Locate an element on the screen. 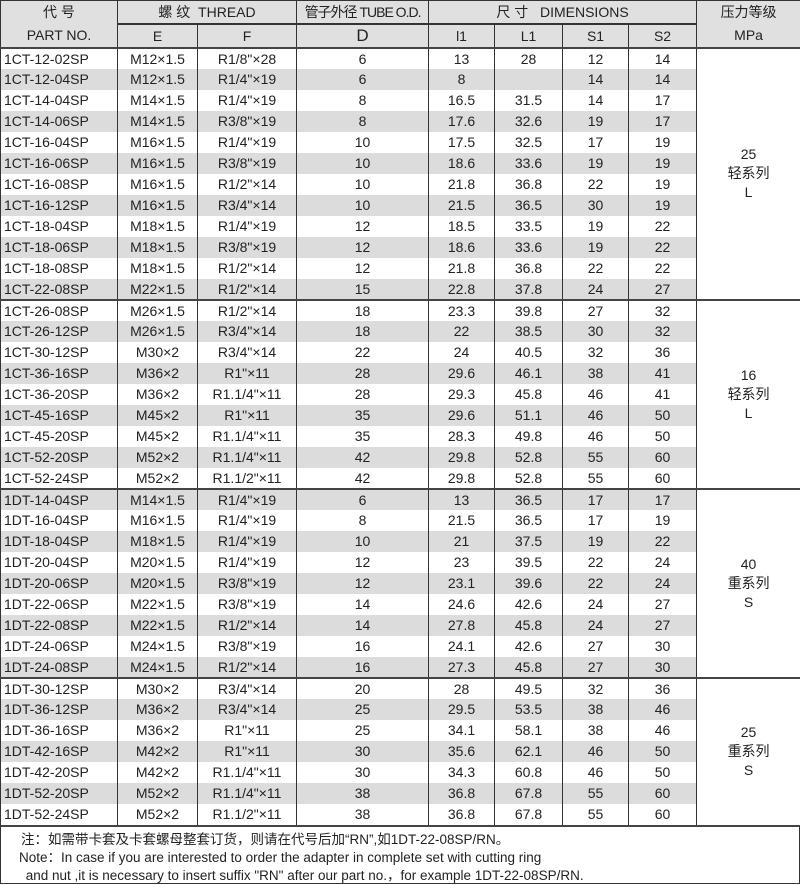 Image resolution: width=800 pixels, height=885 pixels. table-row: 1CT-16-08SP M16×1.5 R1/2"×14 10 21.8 36.8 22 19 is located at coordinates (400, 184).